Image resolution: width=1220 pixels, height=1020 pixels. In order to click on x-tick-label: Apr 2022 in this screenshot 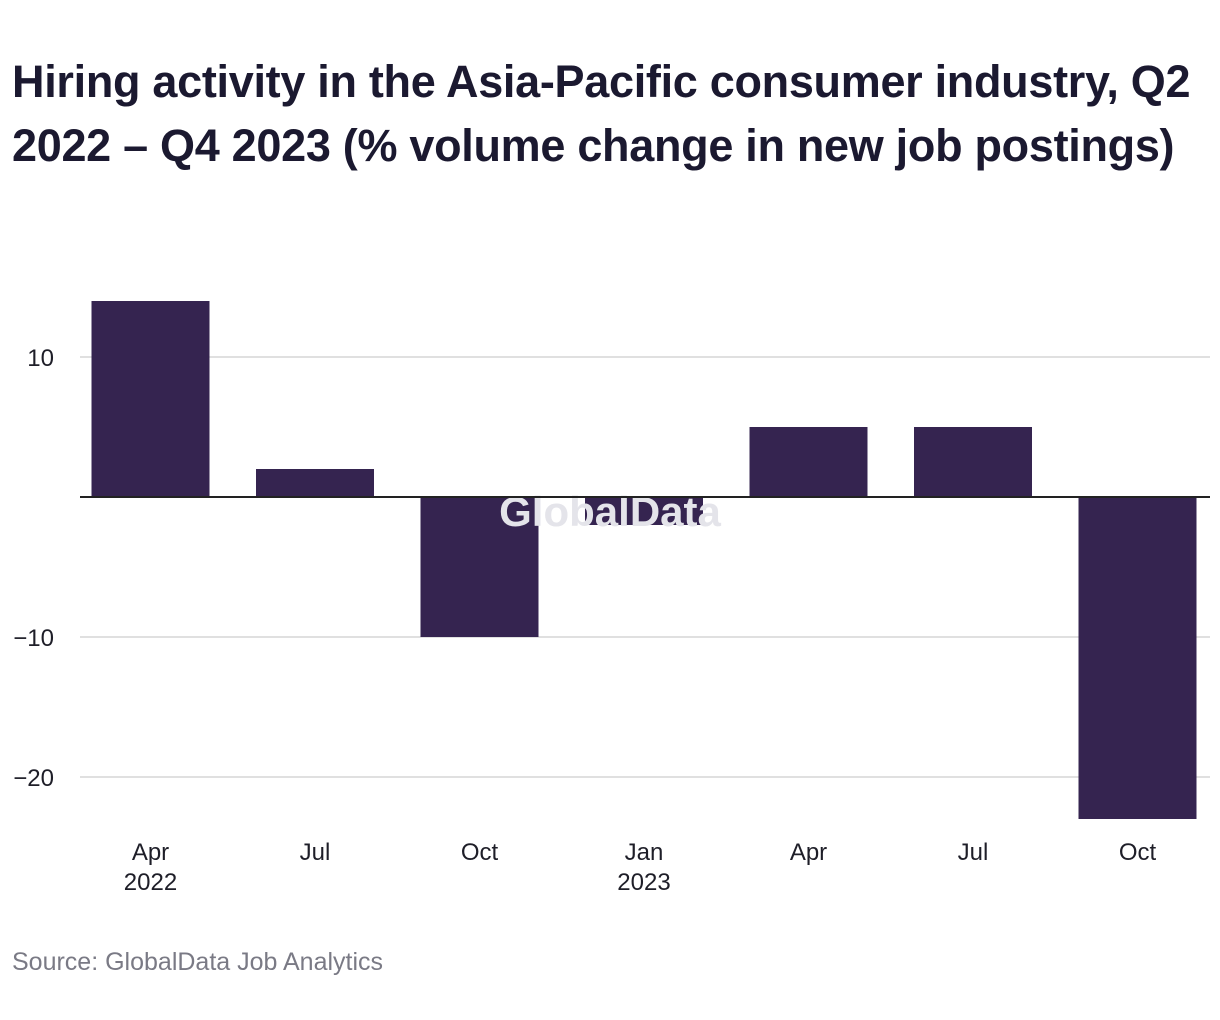, I will do `click(150, 867)`.